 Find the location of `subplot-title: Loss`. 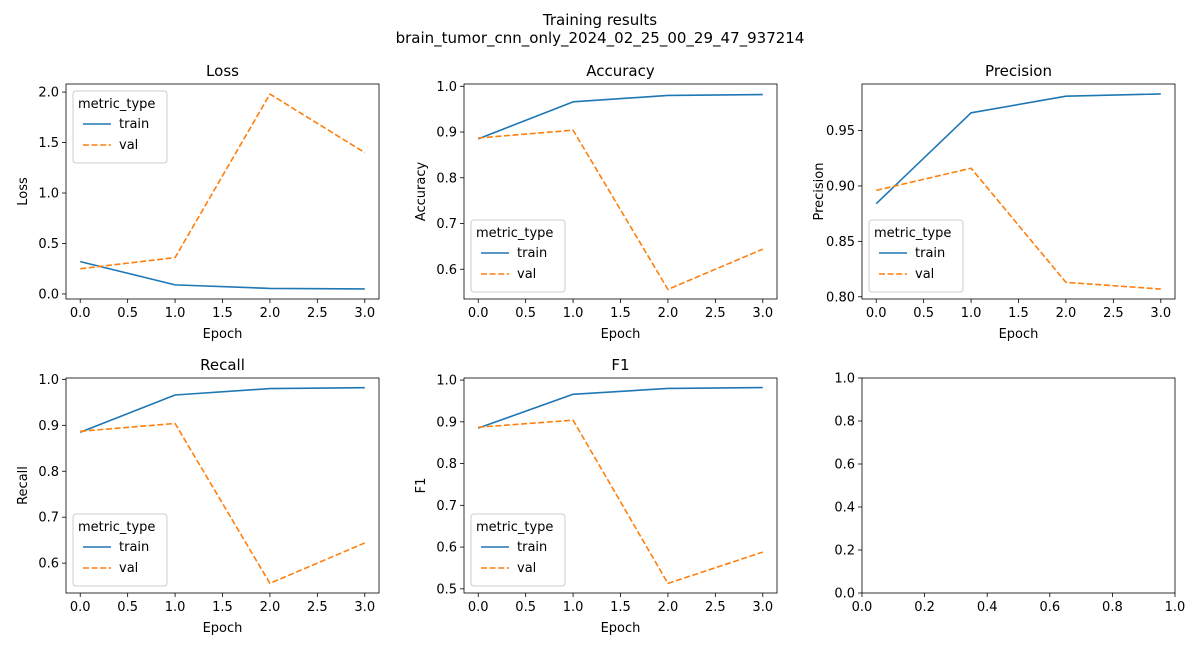

subplot-title: Loss is located at coordinates (222, 71).